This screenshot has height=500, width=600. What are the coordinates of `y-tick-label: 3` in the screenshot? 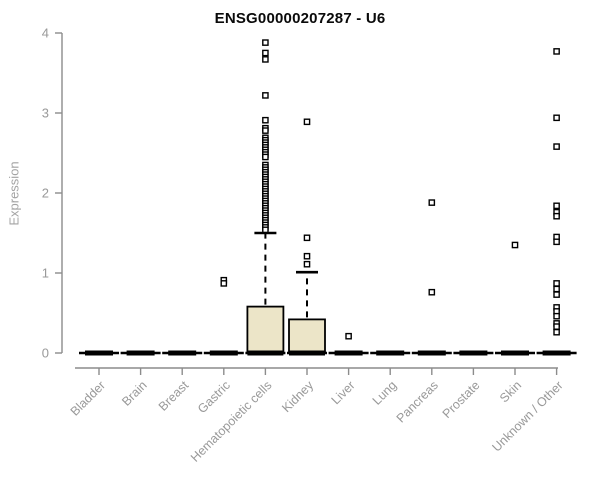 It's located at (45, 113).